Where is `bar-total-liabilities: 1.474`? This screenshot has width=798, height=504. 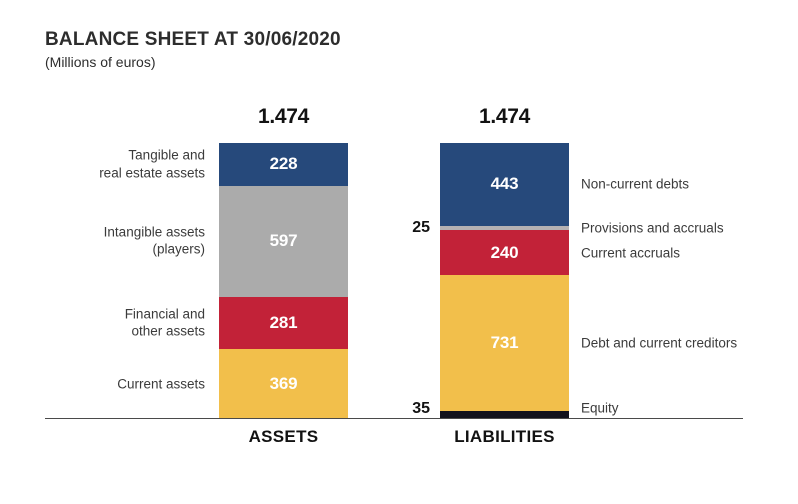 bar-total-liabilities: 1.474 is located at coordinates (504, 116).